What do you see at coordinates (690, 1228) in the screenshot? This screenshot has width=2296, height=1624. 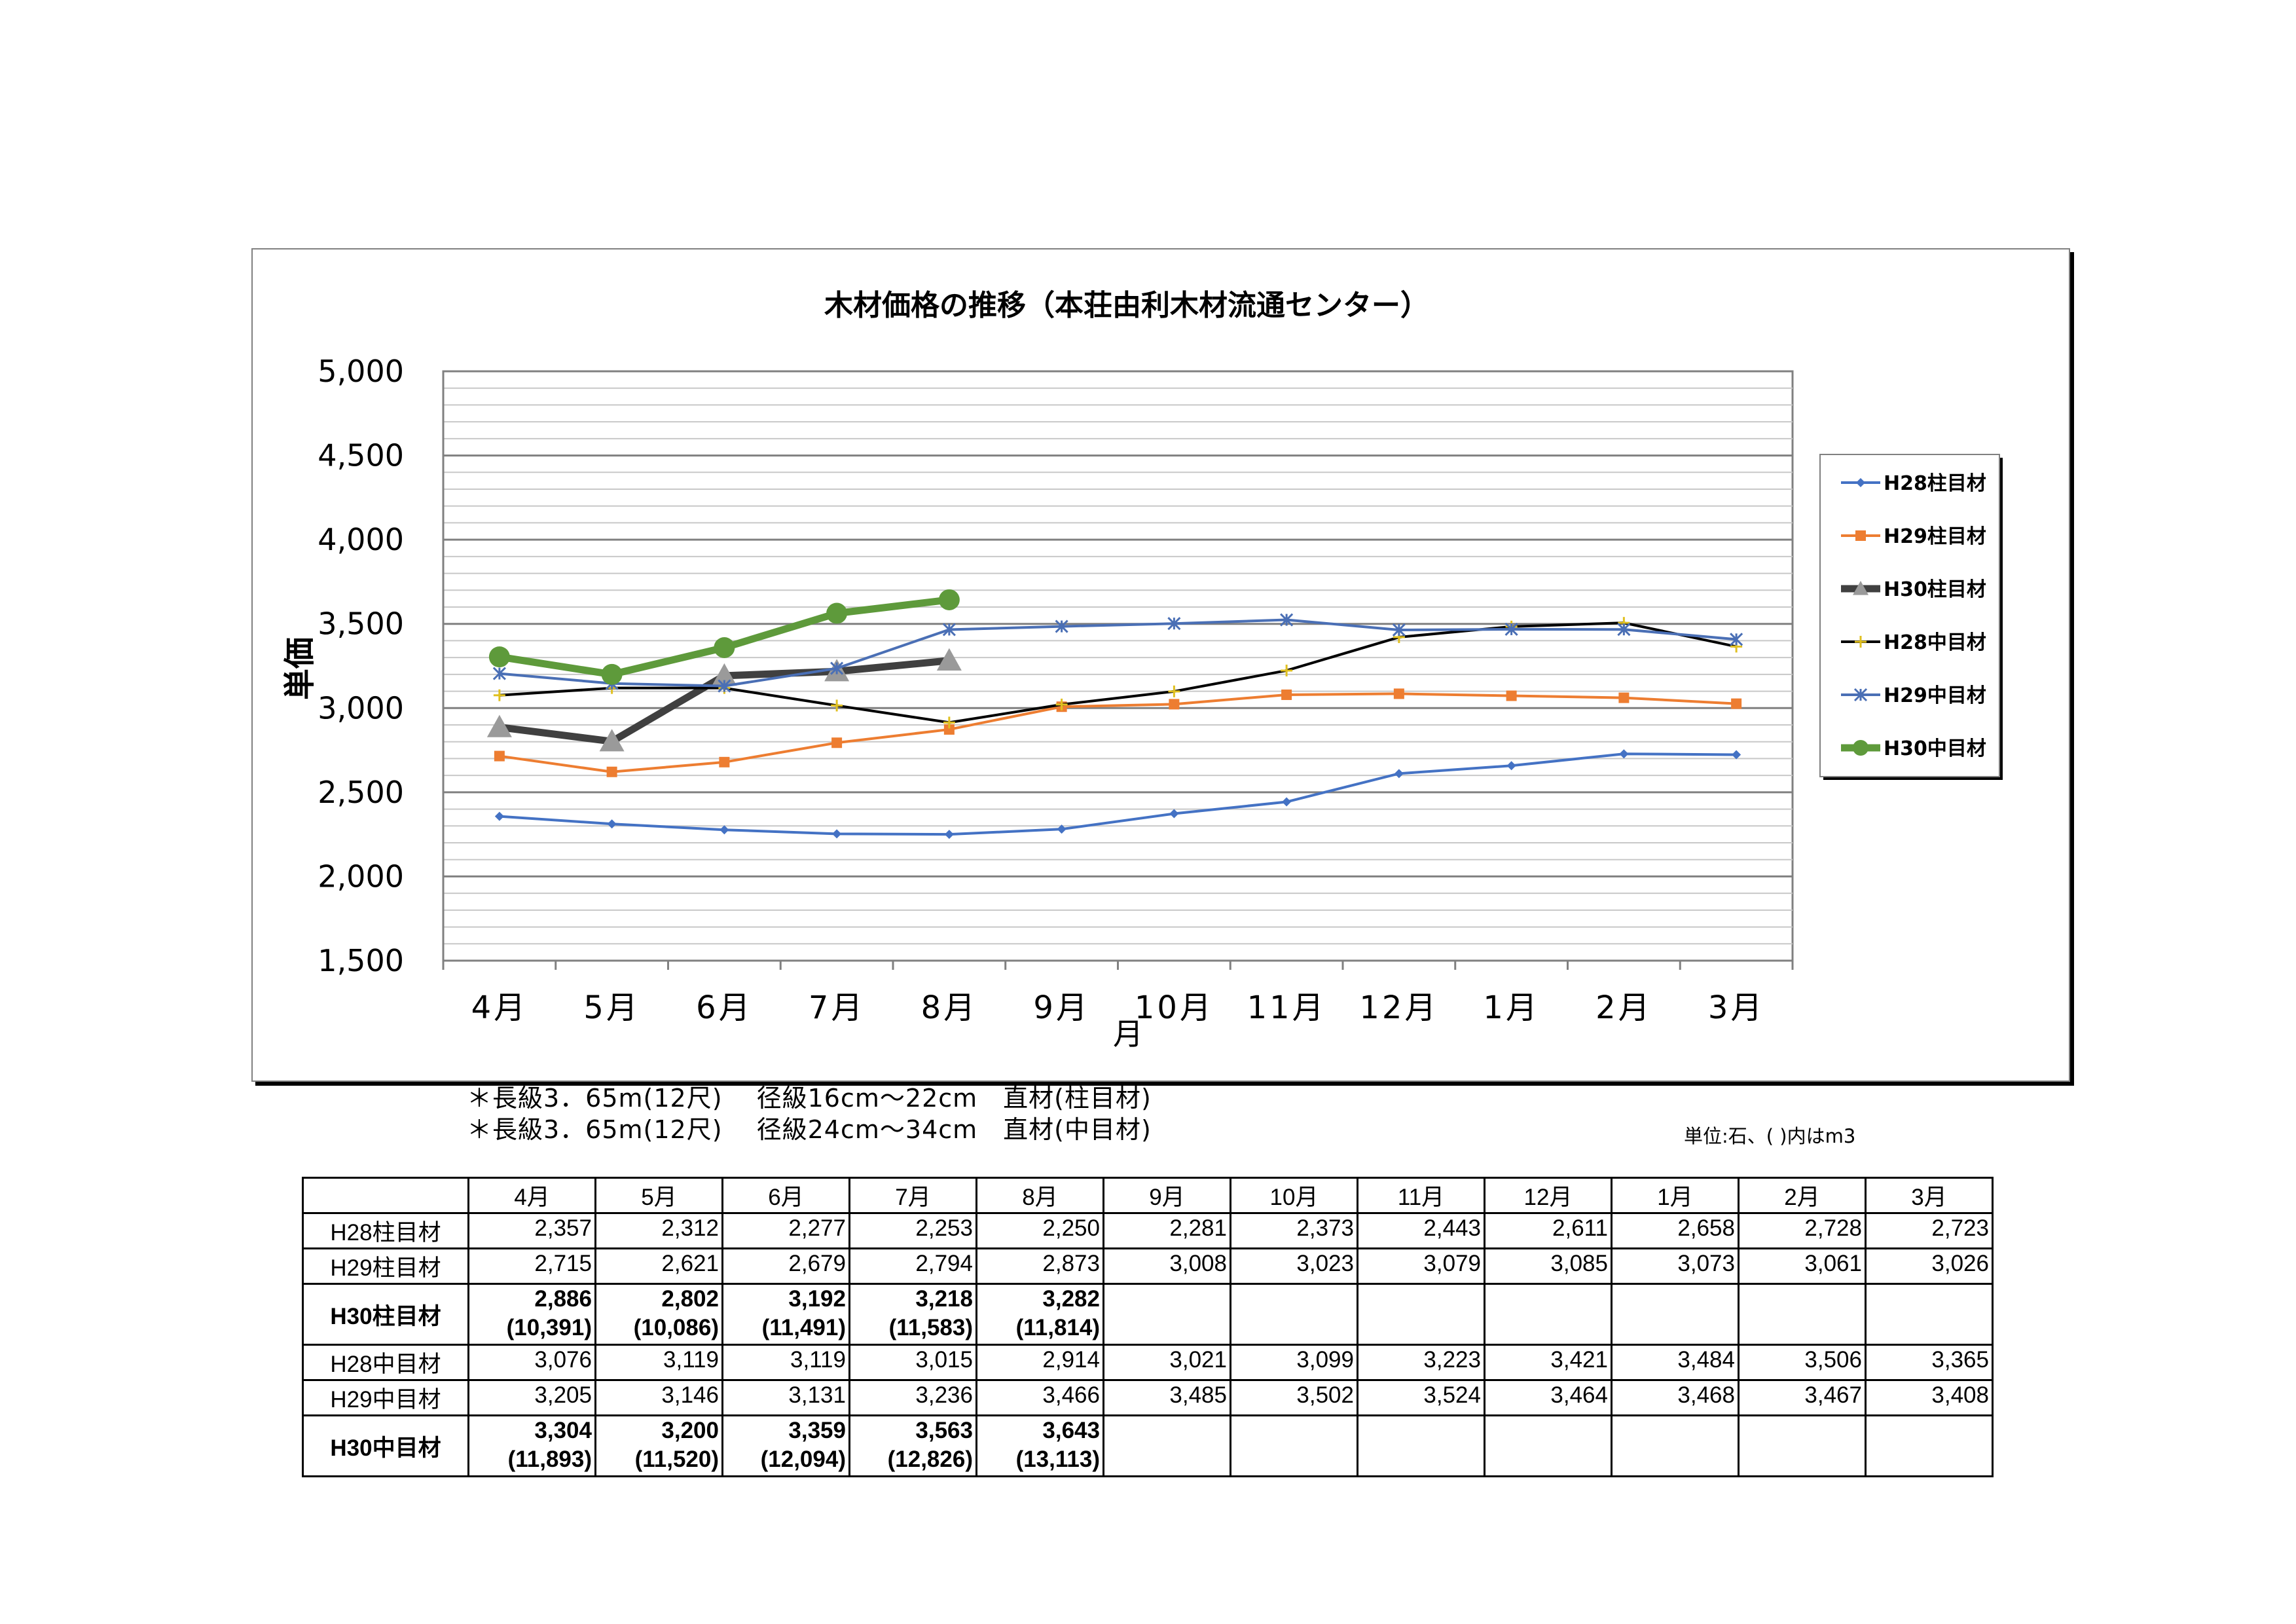 I see `cell-value: 2,312` at bounding box center [690, 1228].